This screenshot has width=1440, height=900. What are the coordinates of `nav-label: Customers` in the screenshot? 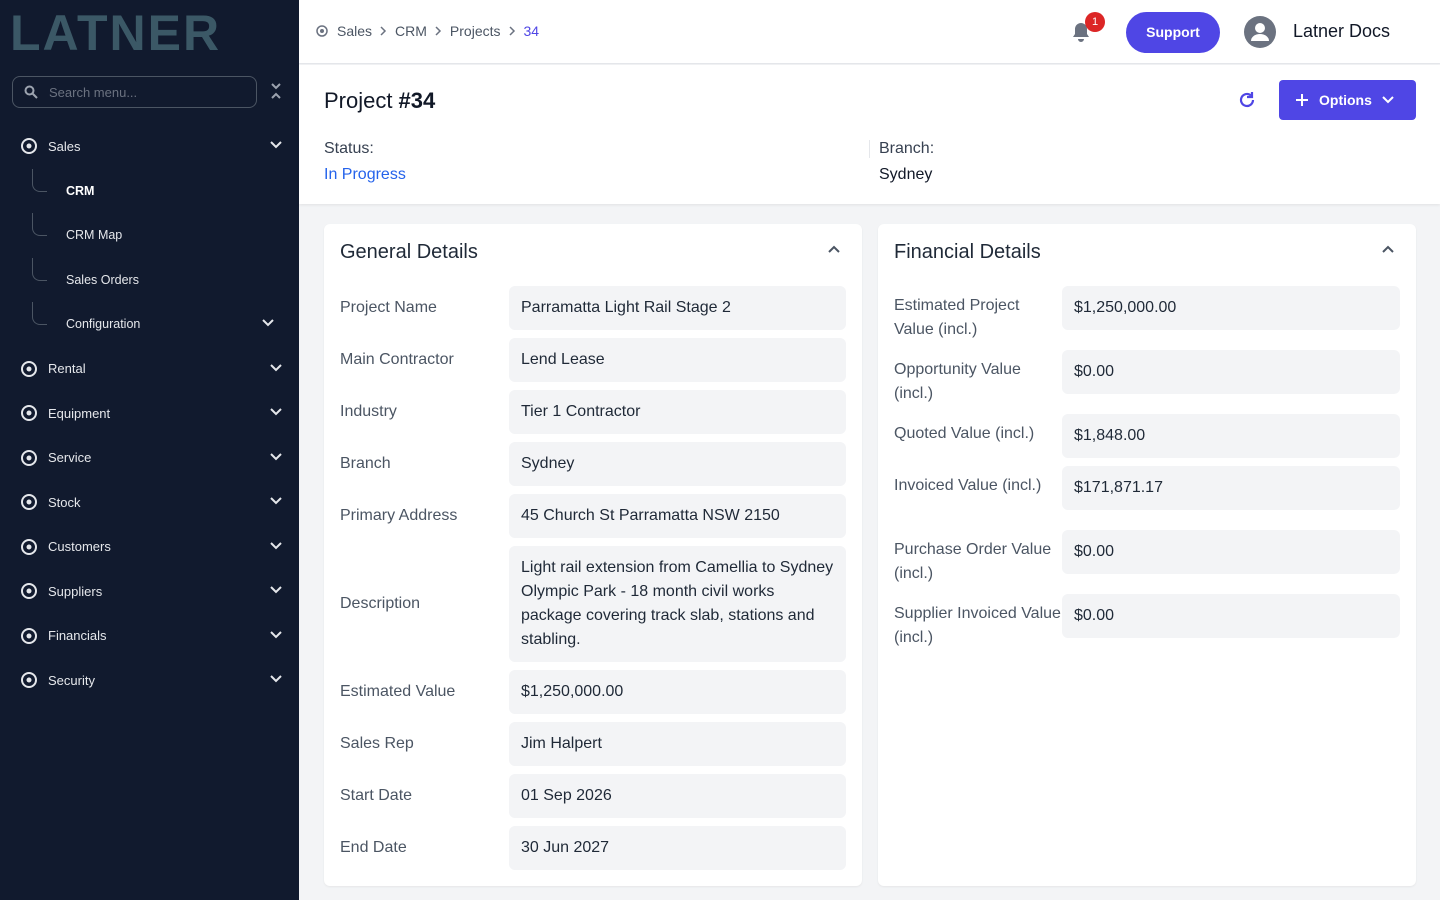 It's located at (79, 547).